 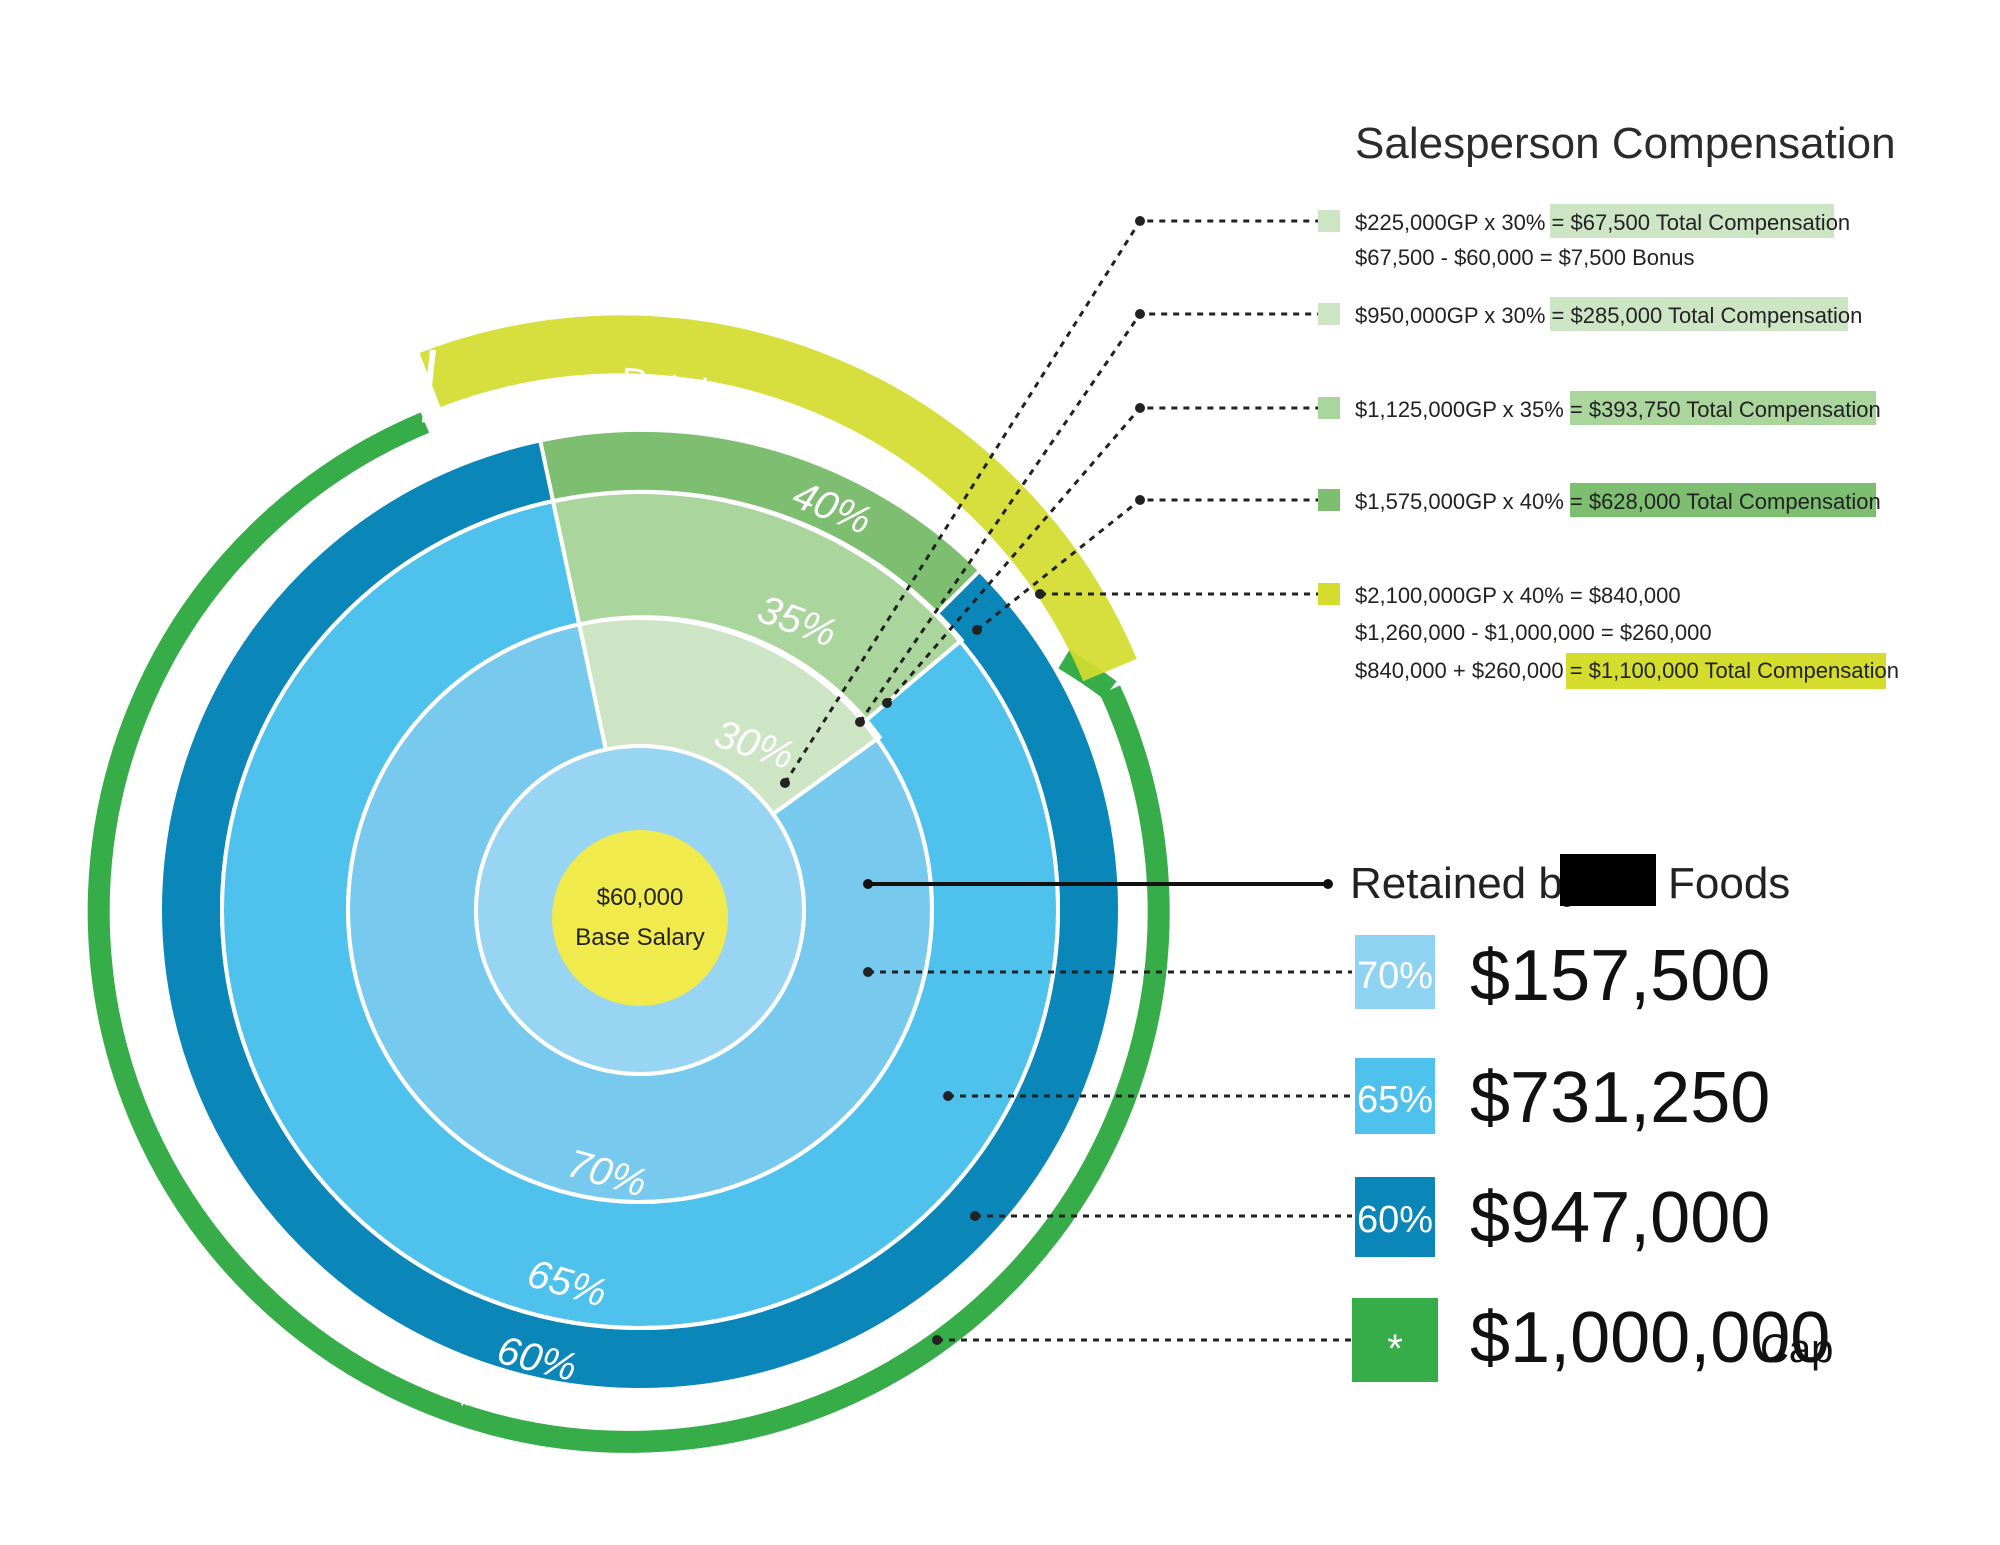 I want to click on cap-box, so click(x=1395, y=1340).